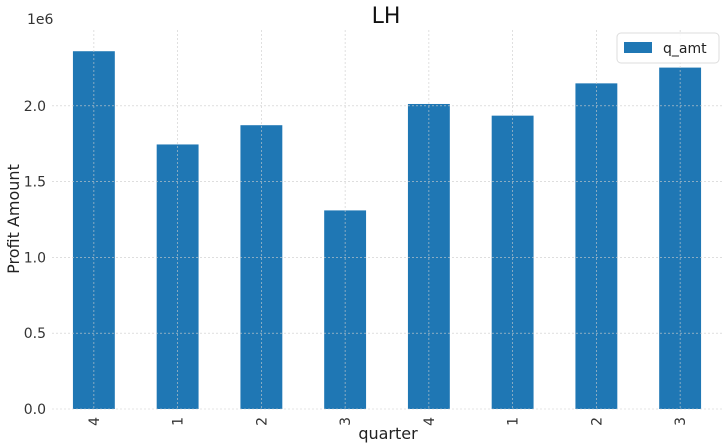 The width and height of the screenshot is (728, 448). What do you see at coordinates (35, 410) in the screenshot?
I see `y-tick-label: 0.0` at bounding box center [35, 410].